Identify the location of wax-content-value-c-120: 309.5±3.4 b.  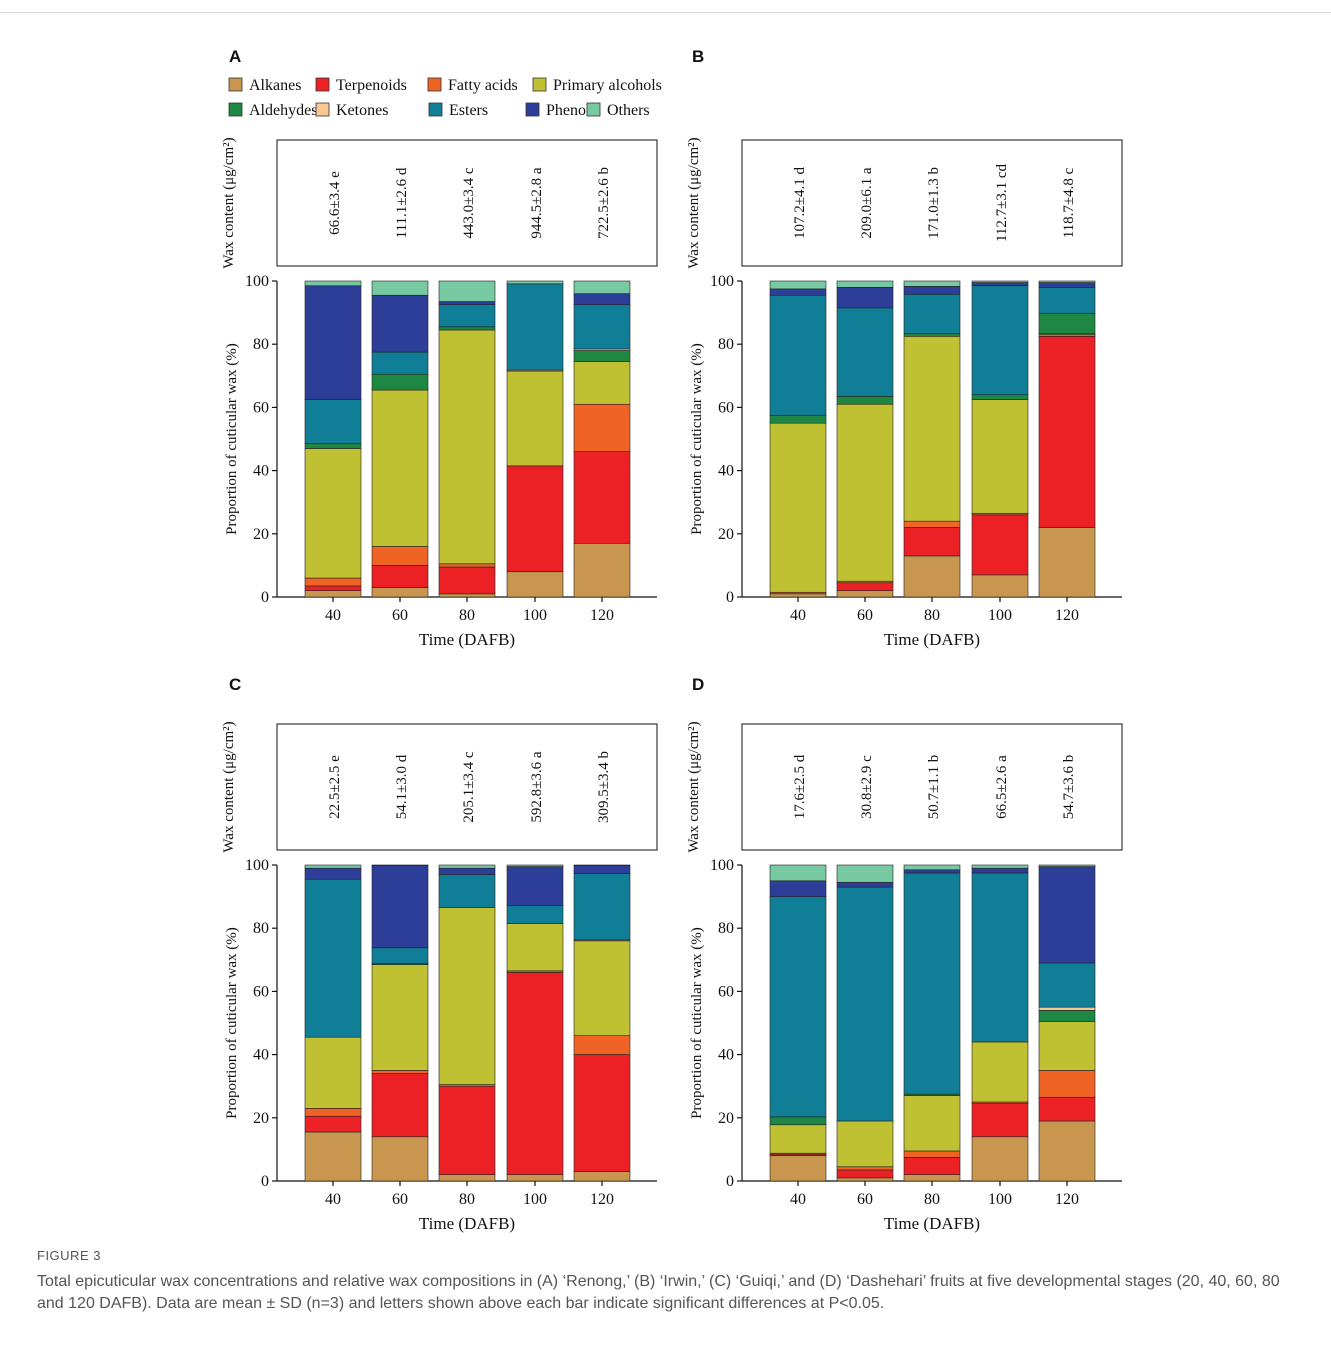
(604, 787).